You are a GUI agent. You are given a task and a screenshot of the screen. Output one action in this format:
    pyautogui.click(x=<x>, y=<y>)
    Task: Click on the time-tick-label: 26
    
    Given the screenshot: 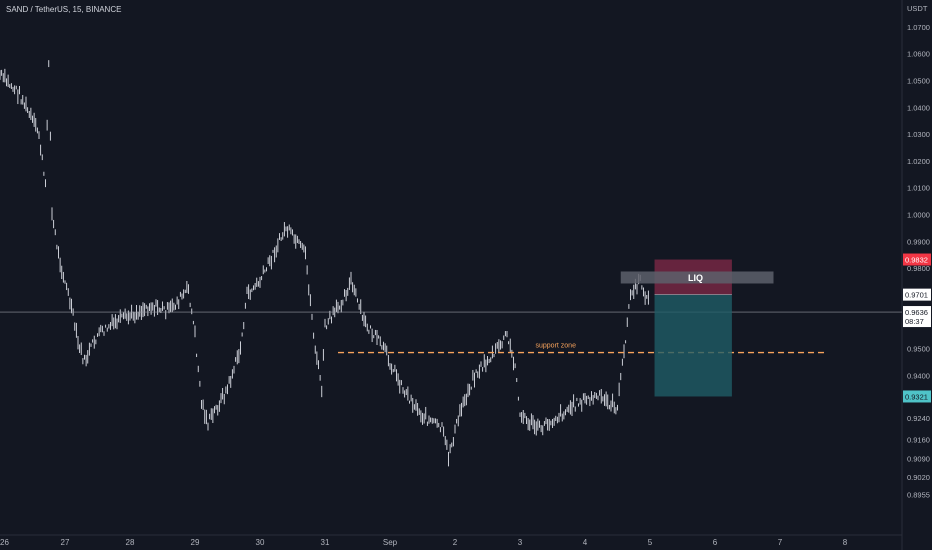 What is the action you would take?
    pyautogui.click(x=4, y=542)
    